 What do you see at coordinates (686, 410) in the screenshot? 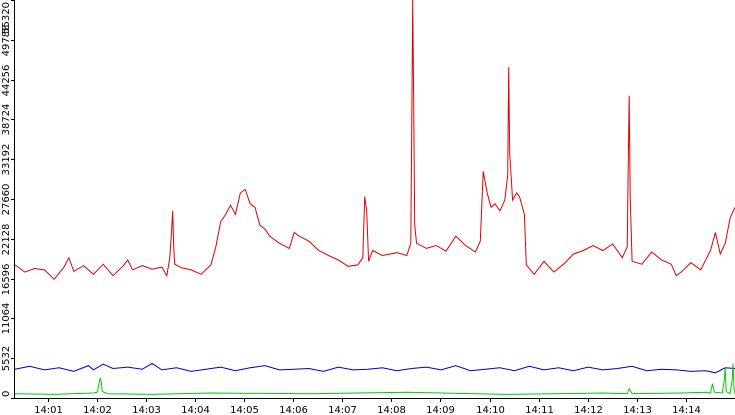
I see `x-tick-label: 14:14` at bounding box center [686, 410].